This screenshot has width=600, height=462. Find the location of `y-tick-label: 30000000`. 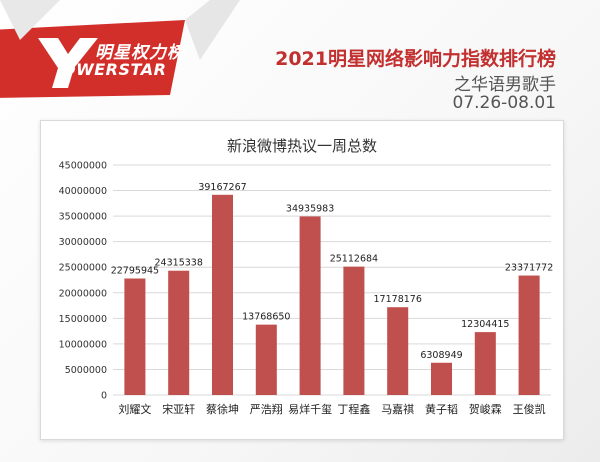

y-tick-label: 30000000 is located at coordinates (83, 242).